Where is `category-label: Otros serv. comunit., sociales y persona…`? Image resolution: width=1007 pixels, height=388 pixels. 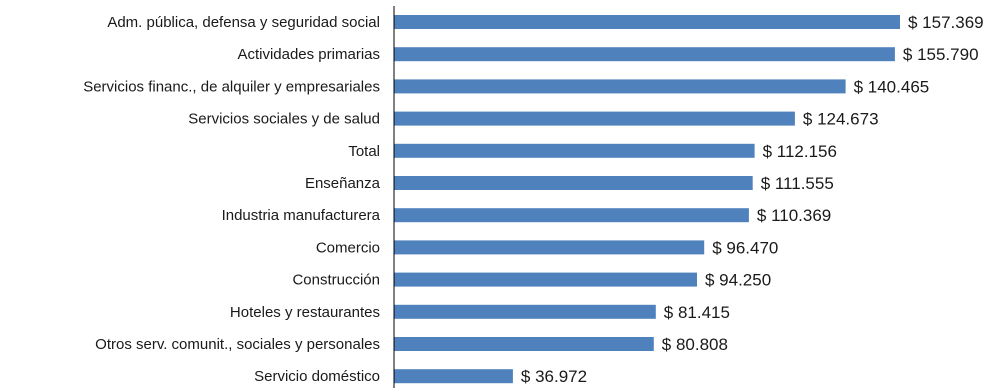
category-label: Otros serv. comunit., sociales y persona… is located at coordinates (237, 344).